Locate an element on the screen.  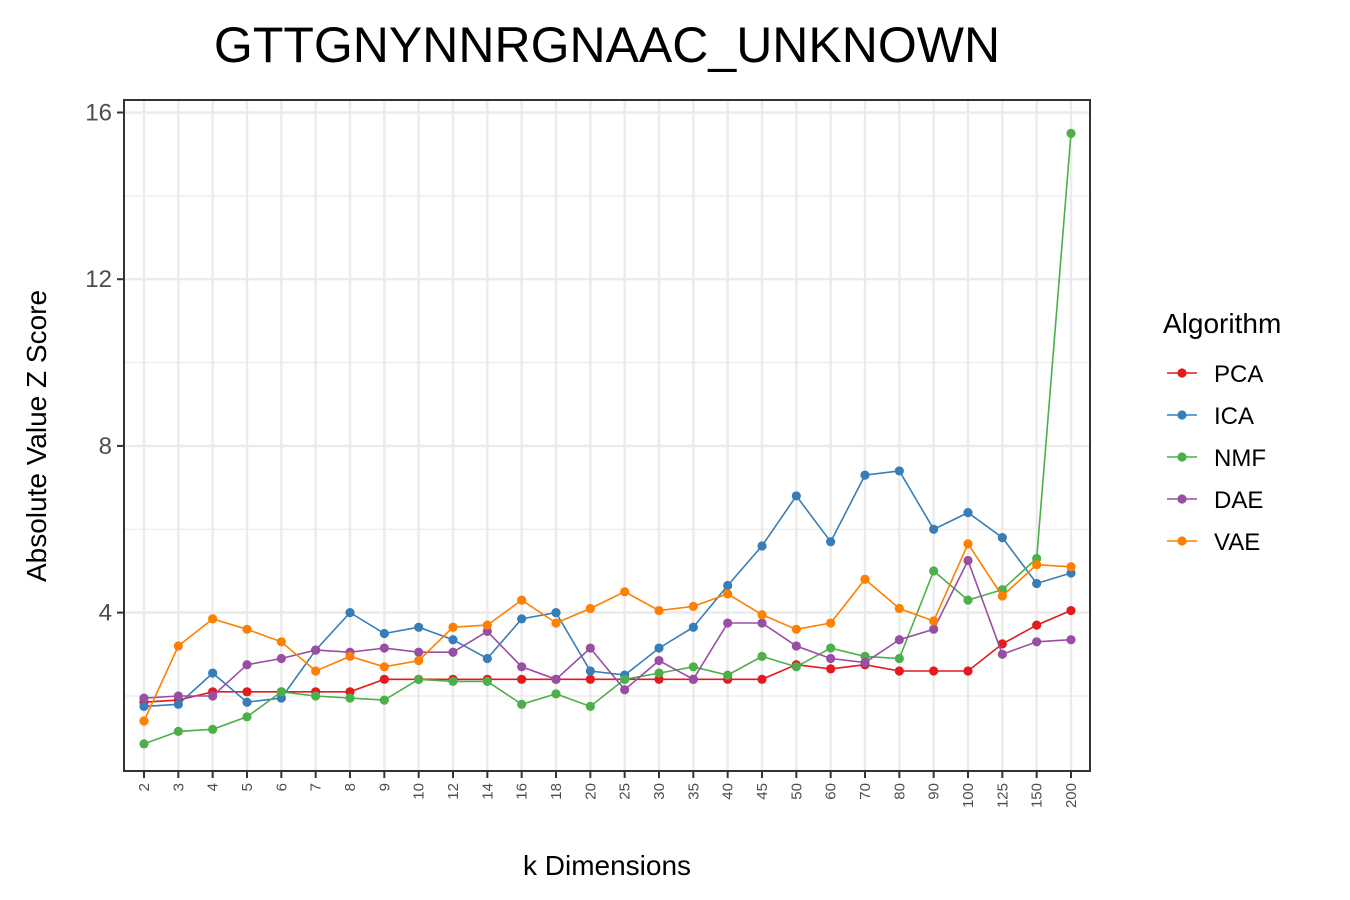
legend-label-dae: DAE is located at coordinates (1238, 500).